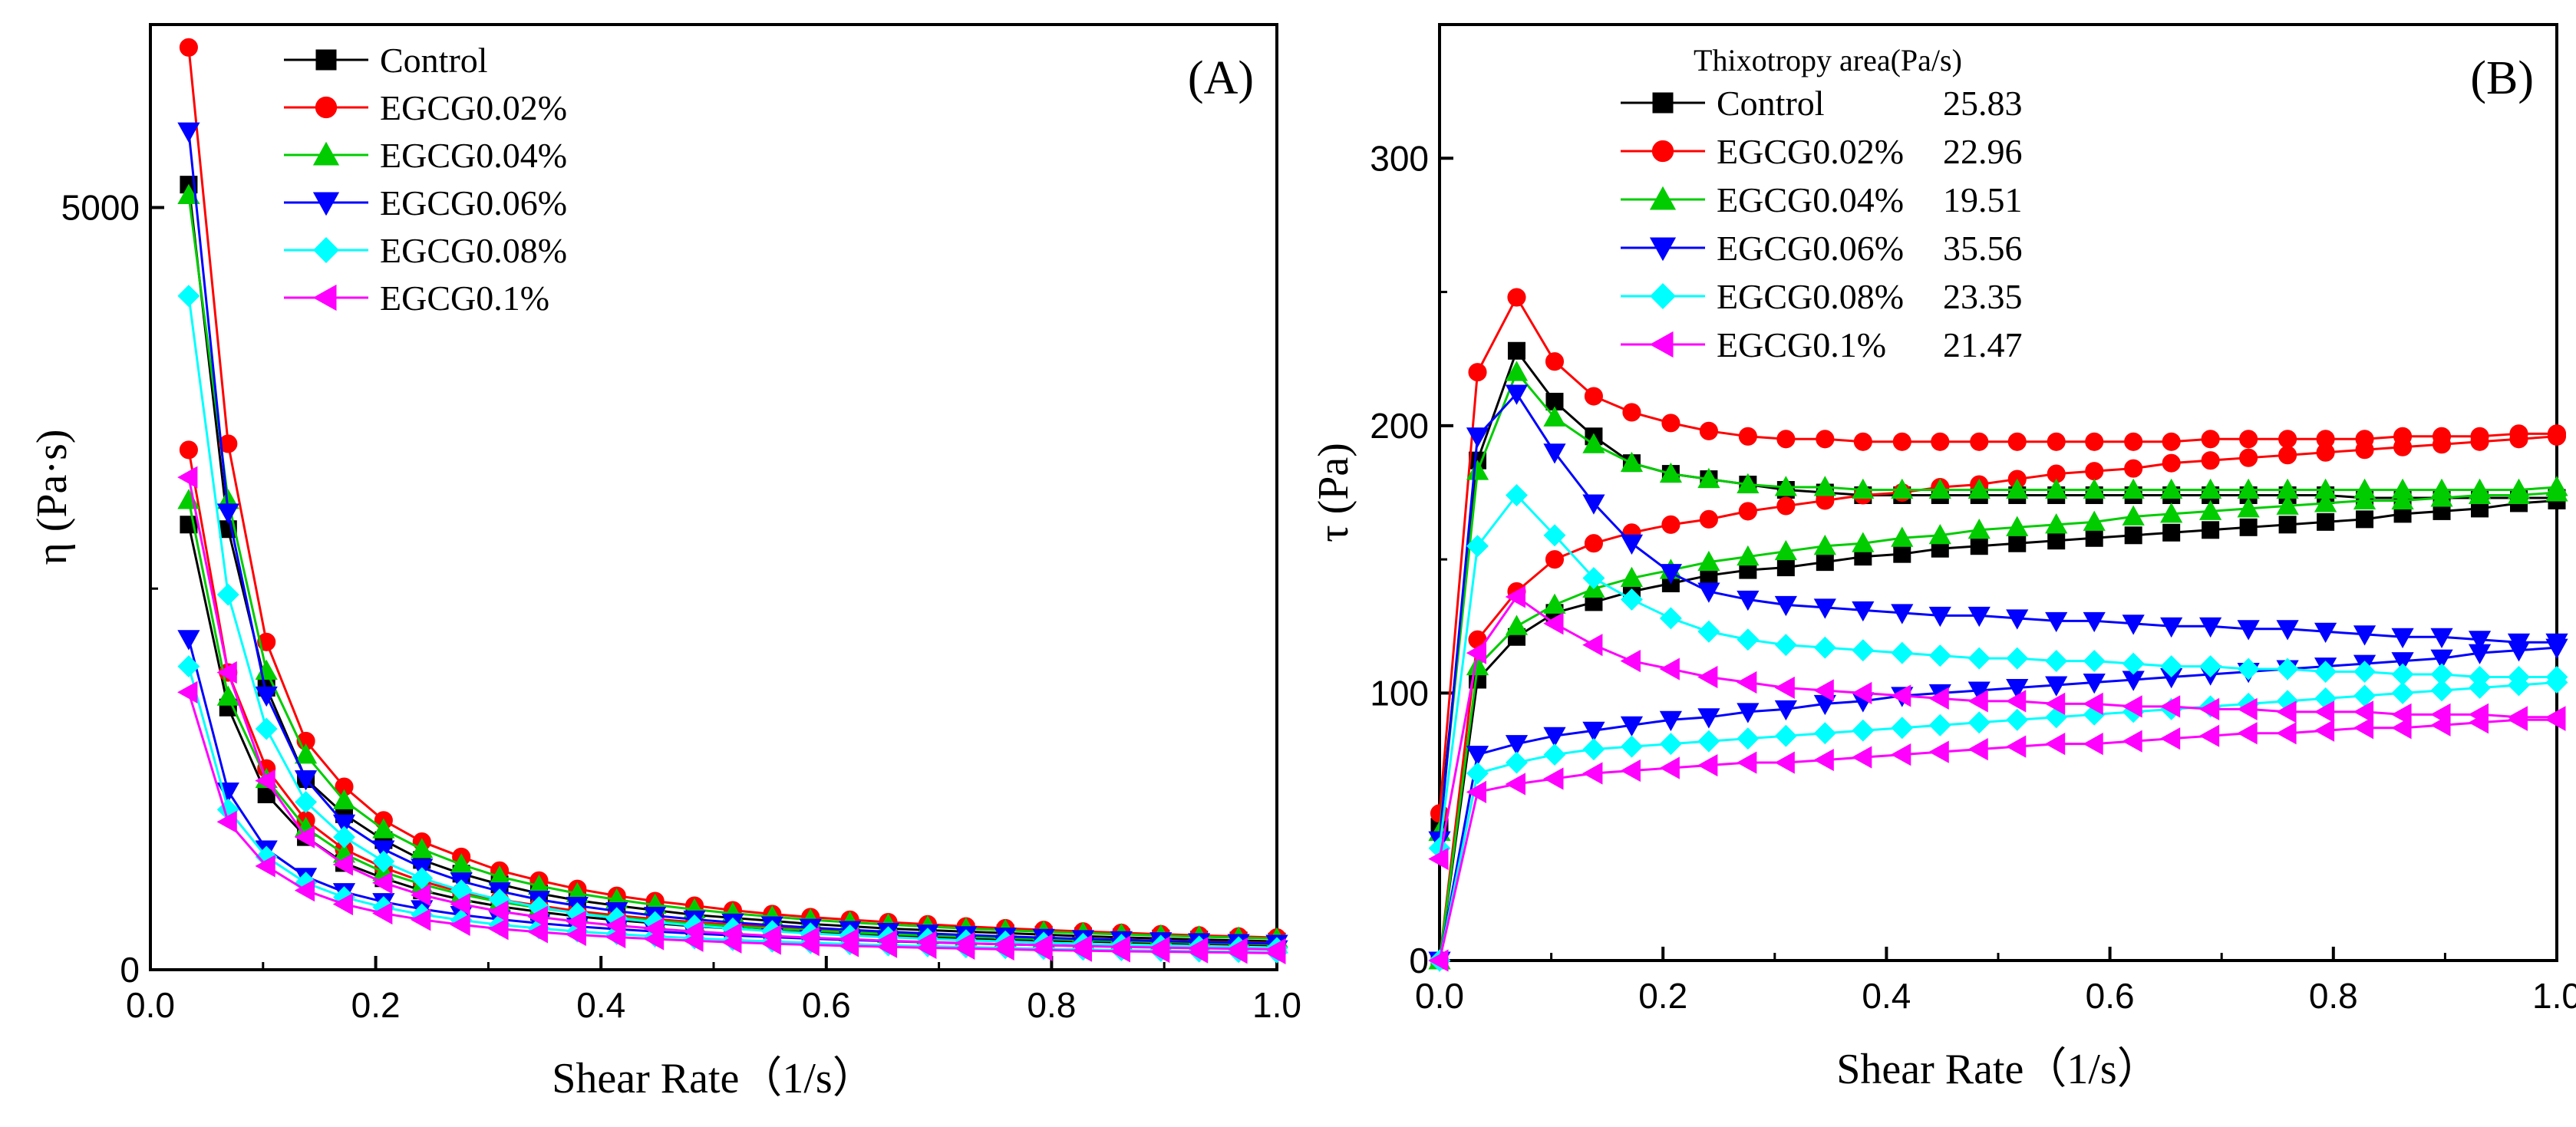 This screenshot has height=1127, width=2576. What do you see at coordinates (1221, 78) in the screenshot?
I see `panel-label: (A)` at bounding box center [1221, 78].